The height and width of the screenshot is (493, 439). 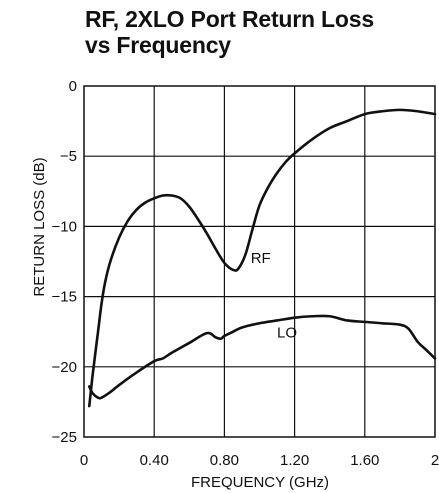 What do you see at coordinates (64, 437) in the screenshot?
I see `y-tick-label: −25` at bounding box center [64, 437].